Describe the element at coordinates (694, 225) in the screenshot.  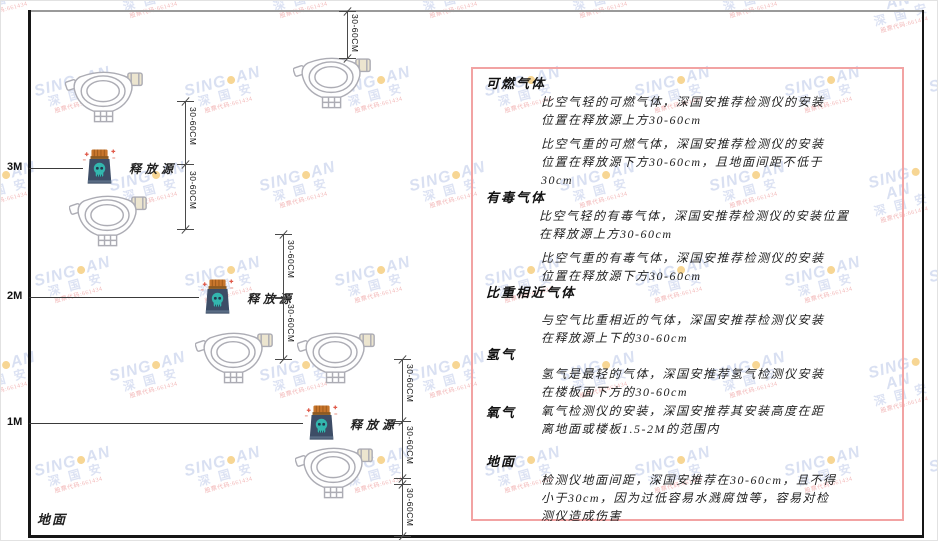
I see `section-paragraph: 比空气轻的有毒气体，深国安推荐检测仪的安装位置 在释放源上方30-60cm` at that location.